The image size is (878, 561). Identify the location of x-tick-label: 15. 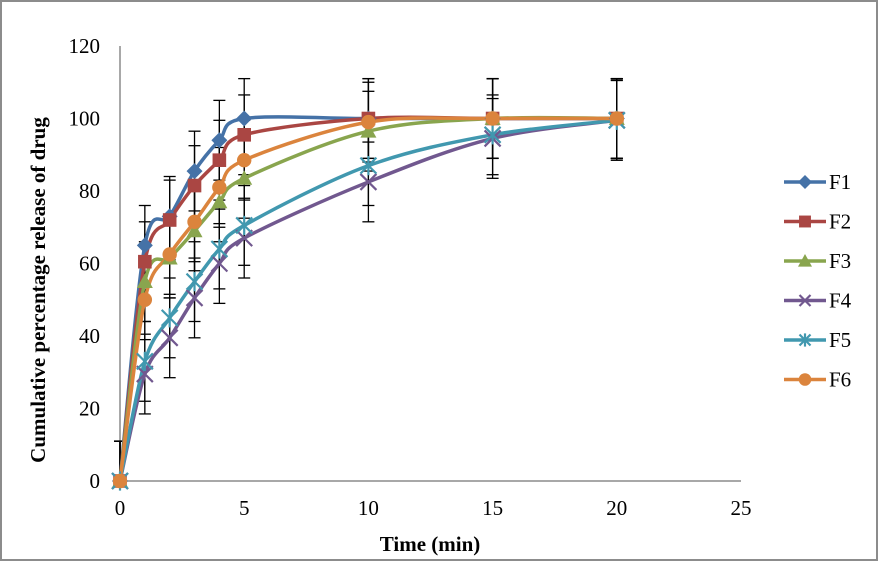
(492, 508).